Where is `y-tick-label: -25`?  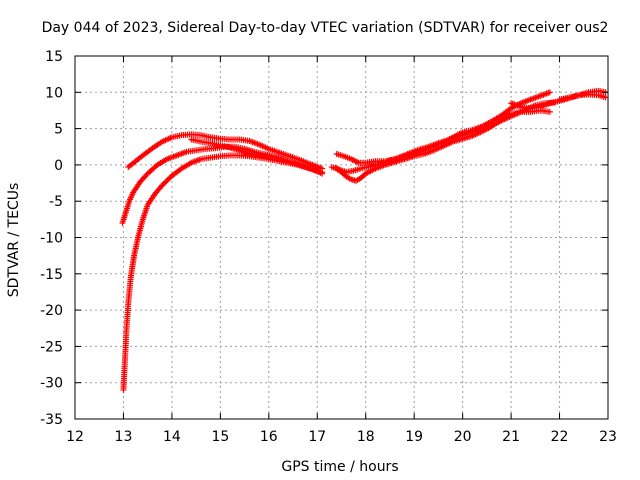 y-tick-label: -25 is located at coordinates (51, 347).